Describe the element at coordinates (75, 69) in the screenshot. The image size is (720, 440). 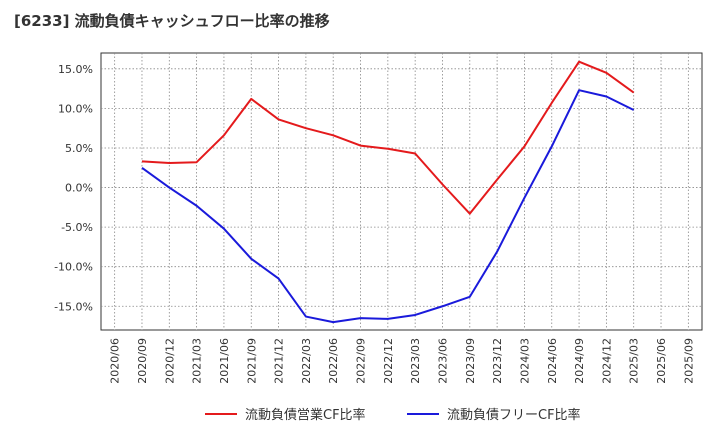
I see `y-tick-label: 15.0%` at that location.